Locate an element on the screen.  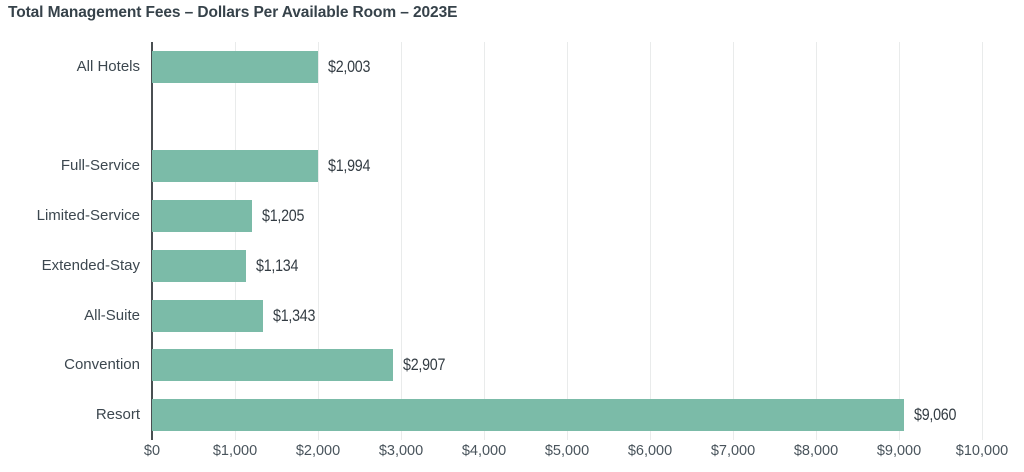
x-tick-label: $8,000 is located at coordinates (816, 451).